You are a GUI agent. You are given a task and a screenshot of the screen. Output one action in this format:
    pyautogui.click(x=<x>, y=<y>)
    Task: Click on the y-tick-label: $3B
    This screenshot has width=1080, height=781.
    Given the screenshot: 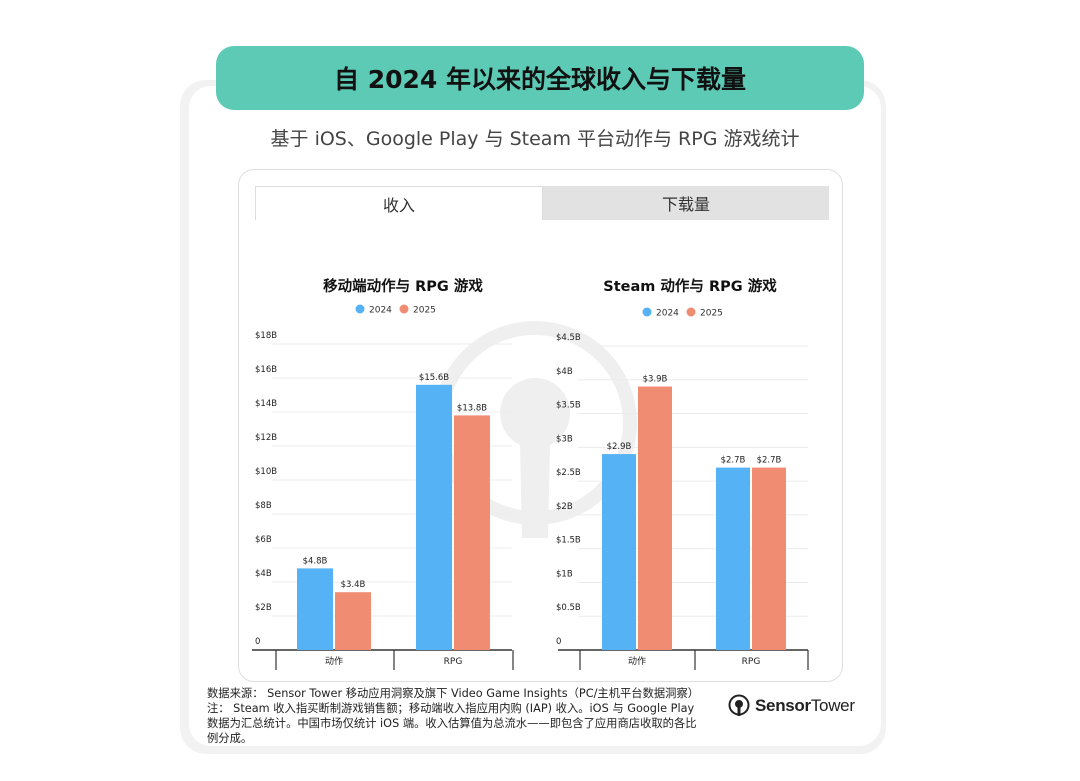 What is the action you would take?
    pyautogui.click(x=564, y=439)
    